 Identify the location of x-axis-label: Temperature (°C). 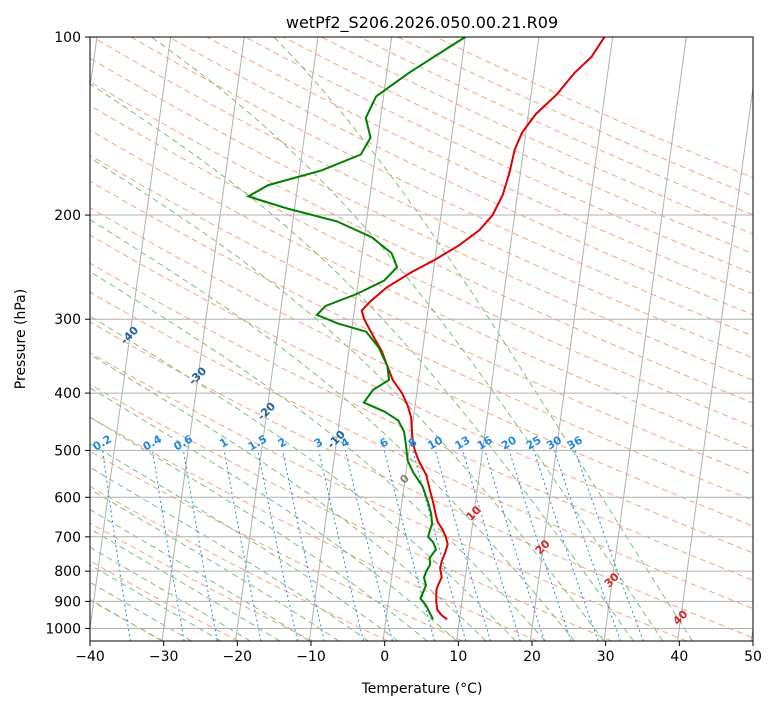
(422, 689).